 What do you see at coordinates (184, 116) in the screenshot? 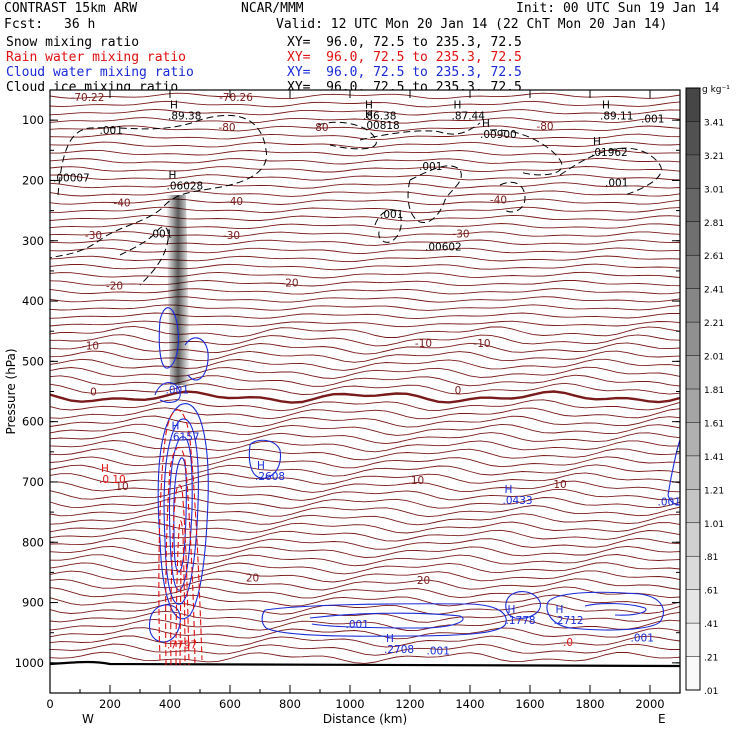
I see `maximum-value: .89.38` at bounding box center [184, 116].